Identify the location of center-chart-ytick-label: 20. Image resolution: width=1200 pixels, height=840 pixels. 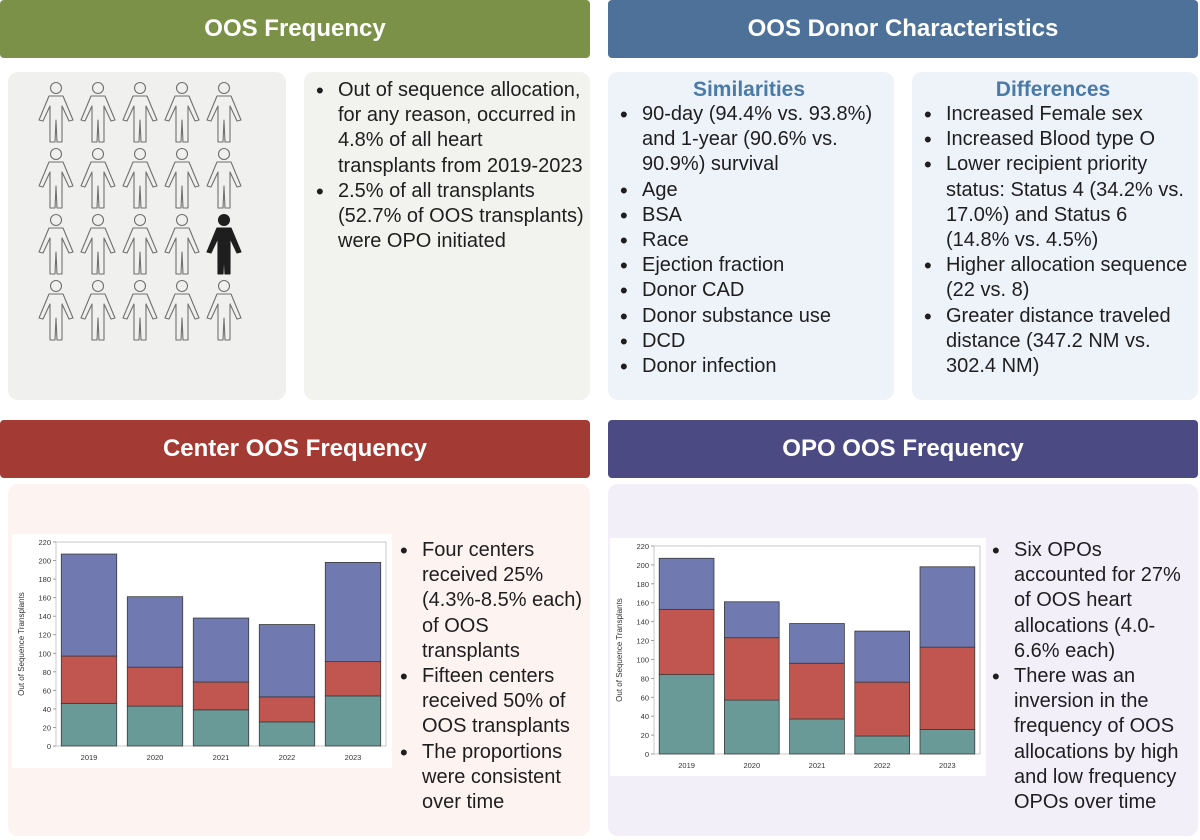
(47, 727).